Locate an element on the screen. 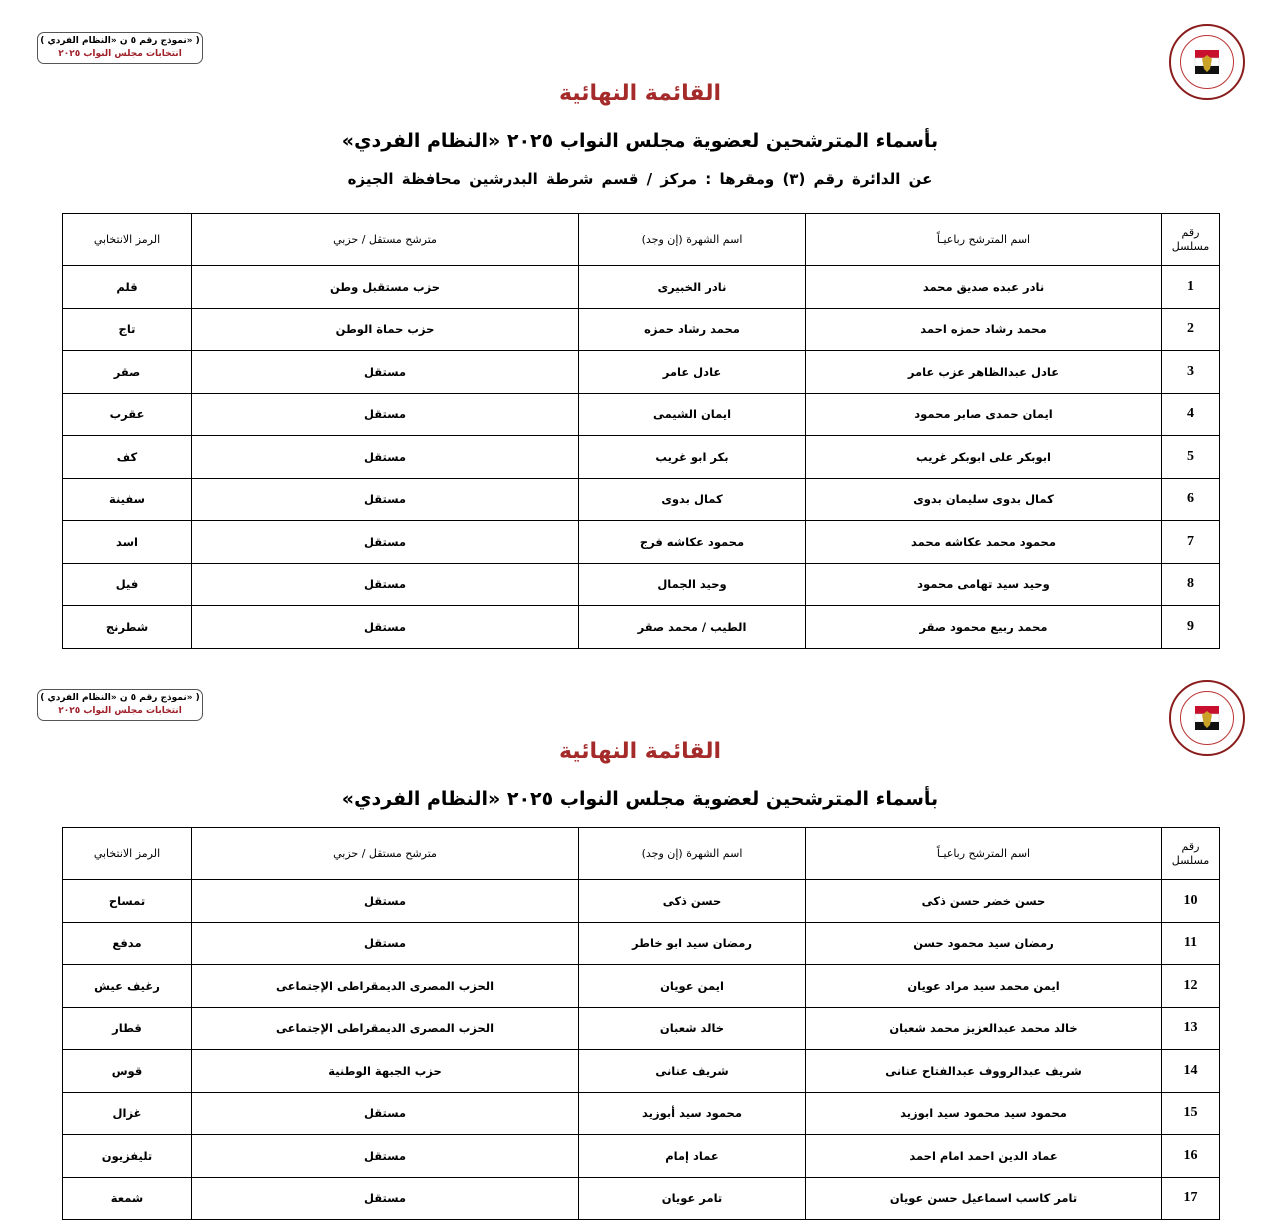 The image size is (1280, 1229). nickname-cell: خالد شعبان is located at coordinates (692, 1028).